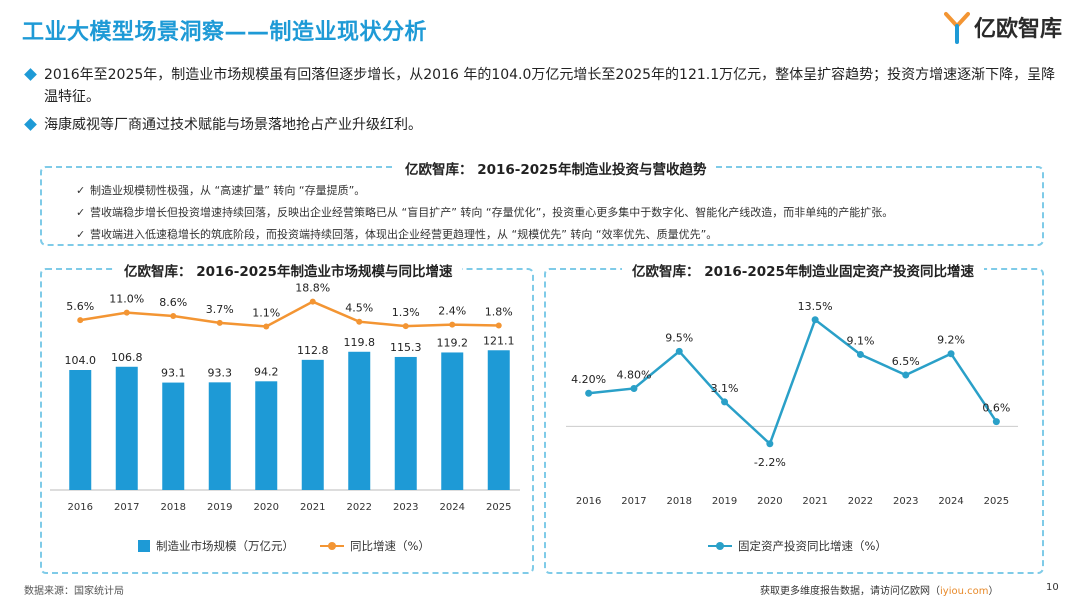 The height and width of the screenshot is (608, 1080). Describe the element at coordinates (452, 311) in the screenshot. I see `growth-value-label: 2.4%` at that location.